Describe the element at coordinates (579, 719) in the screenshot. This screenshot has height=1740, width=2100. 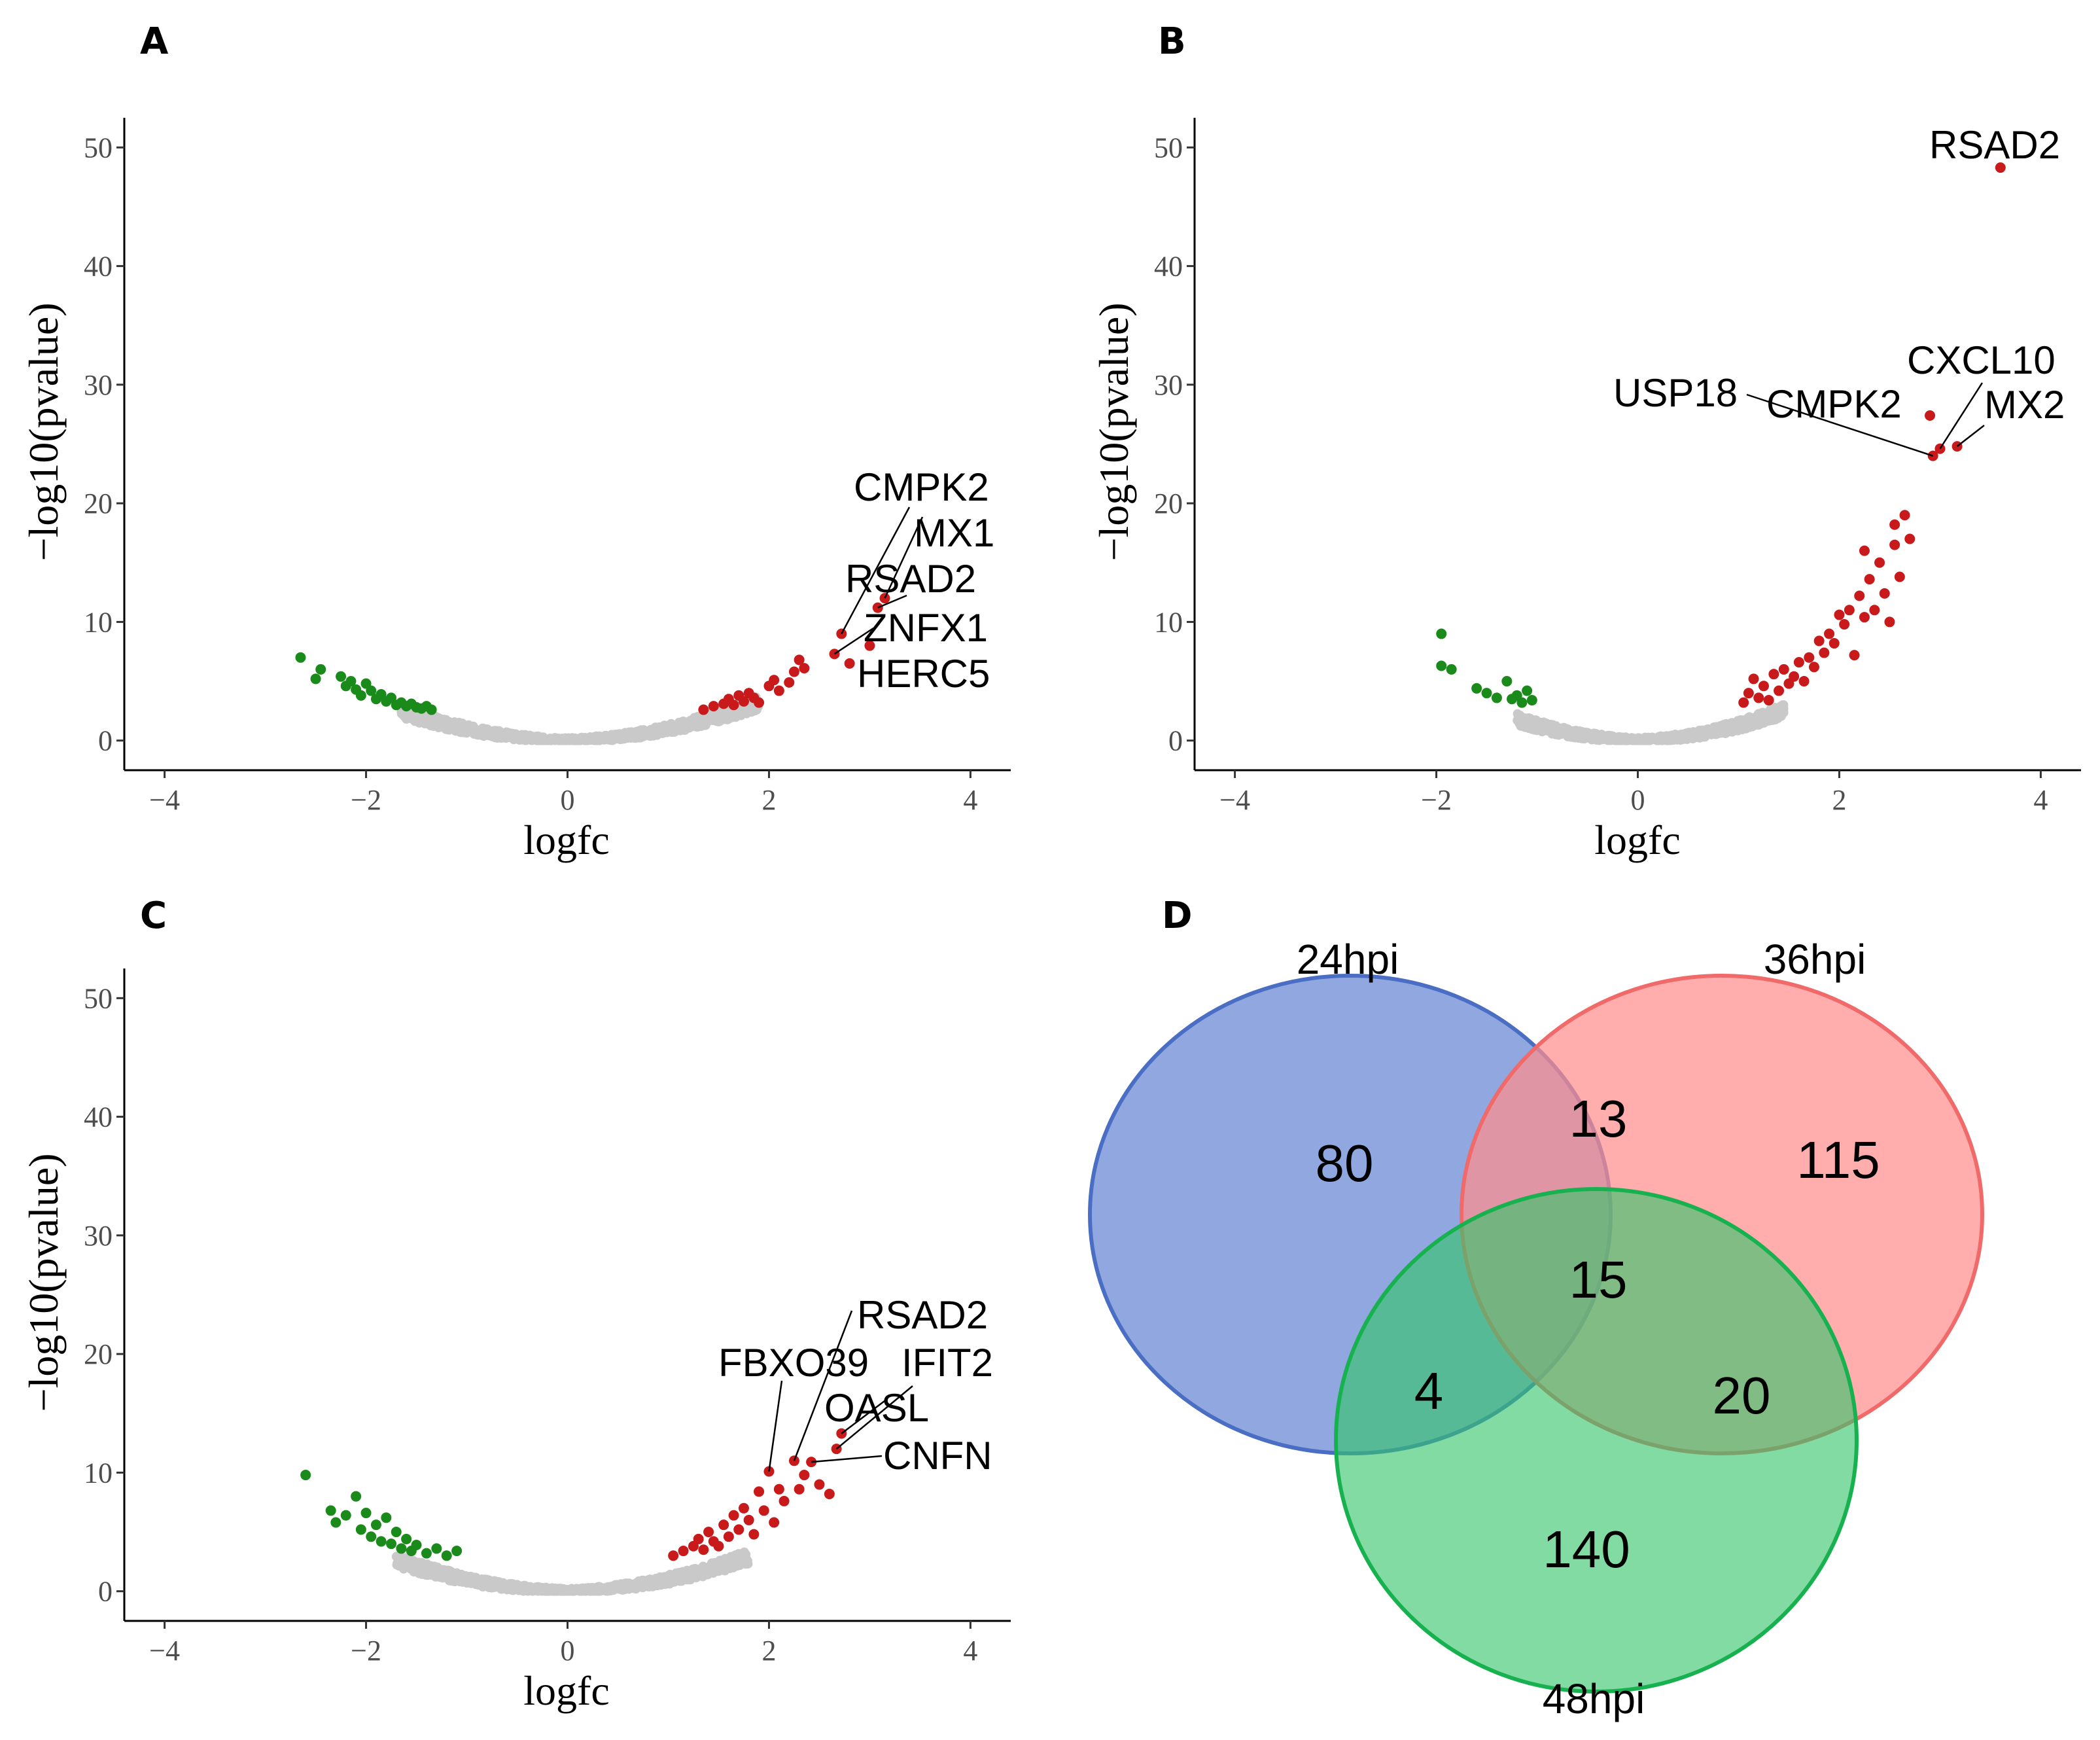
I see `panel-a-background-points` at that location.